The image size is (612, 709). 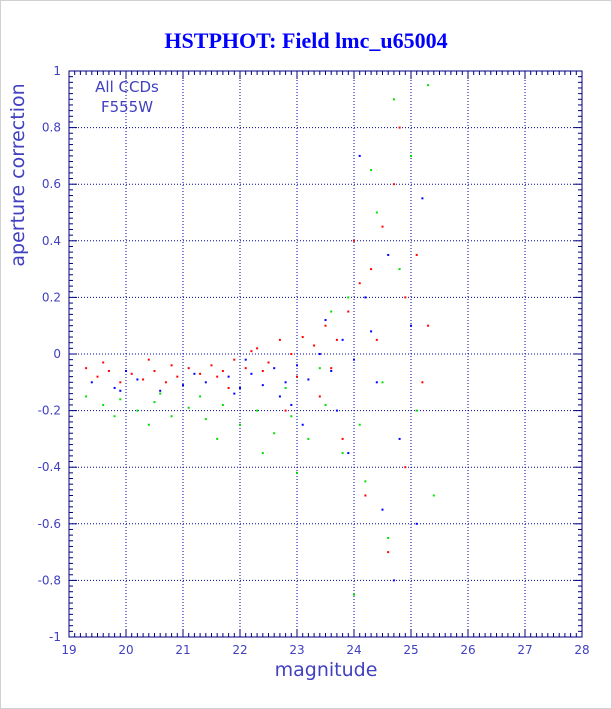 I want to click on y-tick-label: -0.6, so click(x=49, y=524).